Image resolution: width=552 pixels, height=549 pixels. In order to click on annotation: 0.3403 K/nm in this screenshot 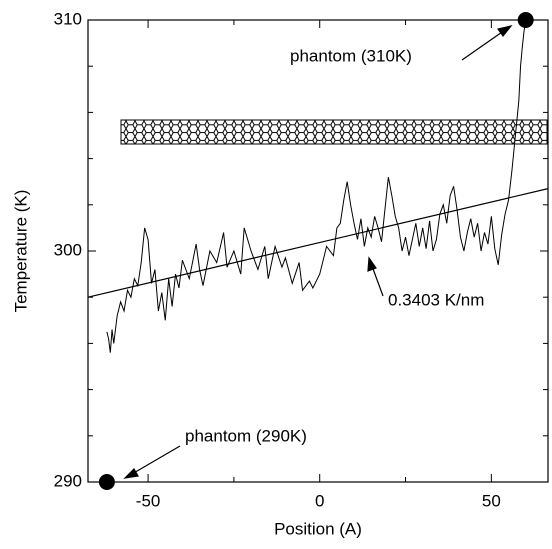, I will do `click(436, 299)`.